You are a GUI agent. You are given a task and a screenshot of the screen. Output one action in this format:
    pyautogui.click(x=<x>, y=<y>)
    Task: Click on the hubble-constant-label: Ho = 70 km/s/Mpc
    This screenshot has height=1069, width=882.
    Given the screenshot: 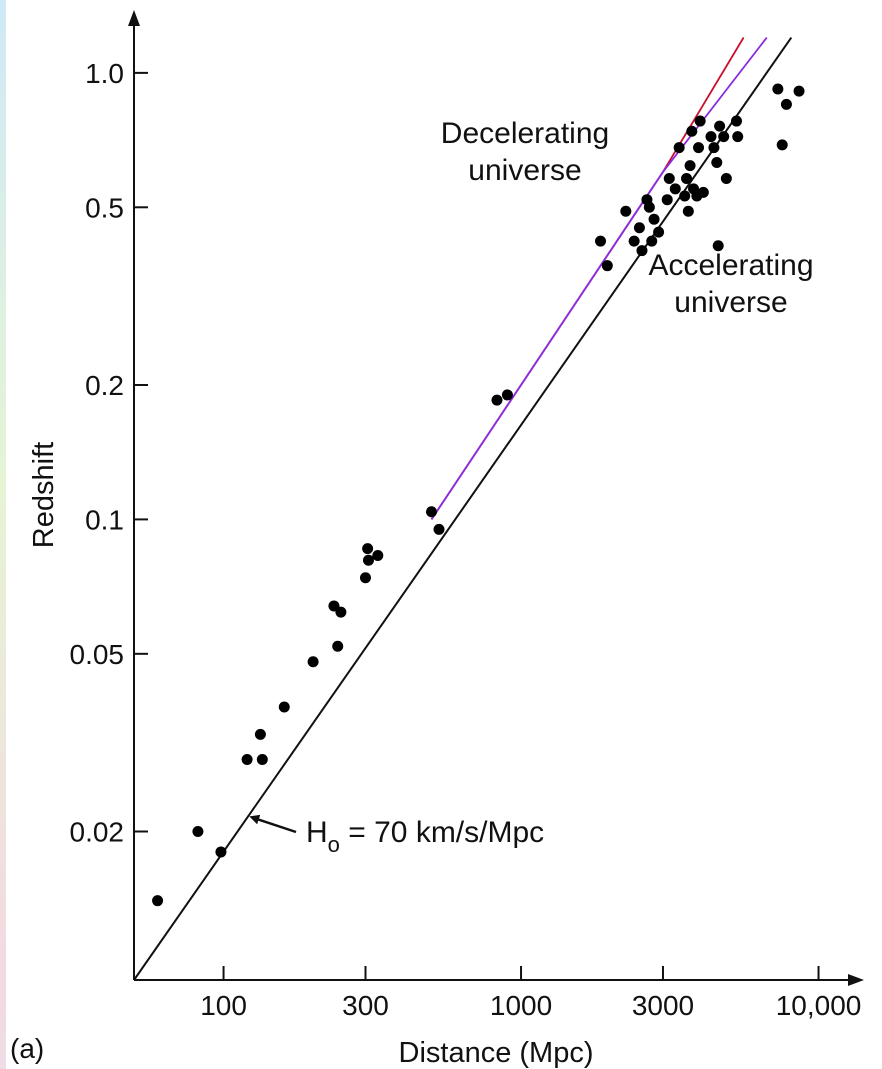 What is the action you would take?
    pyautogui.click(x=425, y=836)
    